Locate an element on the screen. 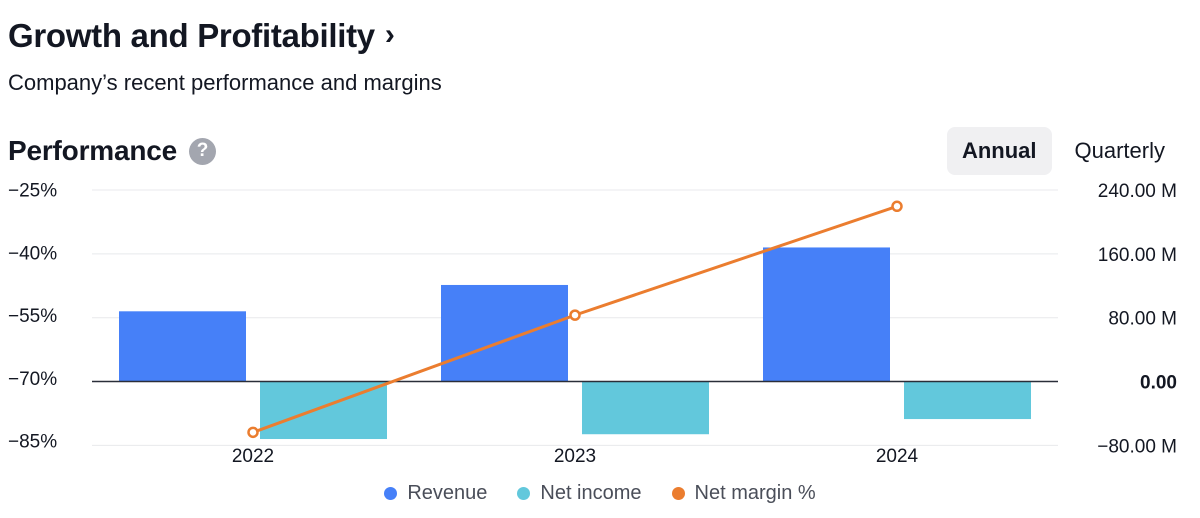 This screenshot has width=1200, height=518. right-axis-tick-label: 0.00 is located at coordinates (1158, 383).